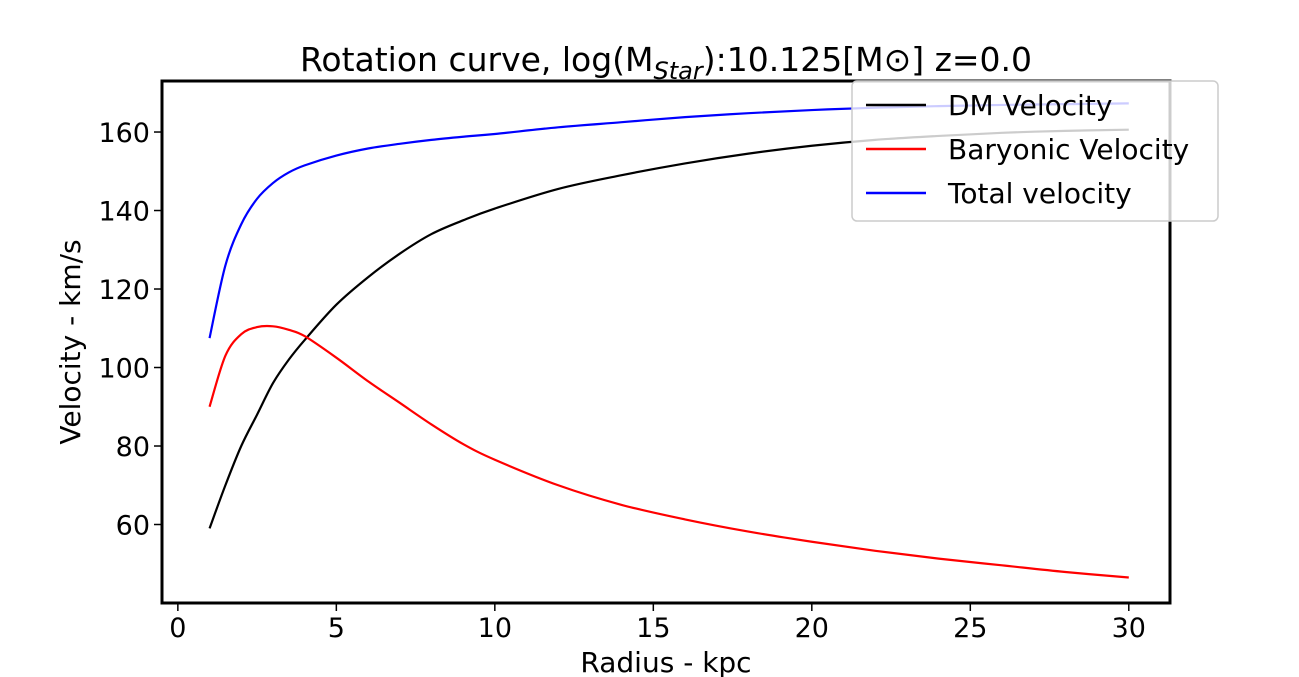 Image resolution: width=1299 pixels, height=677 pixels. What do you see at coordinates (177, 628) in the screenshot?
I see `x-tick-label: 0` at bounding box center [177, 628].